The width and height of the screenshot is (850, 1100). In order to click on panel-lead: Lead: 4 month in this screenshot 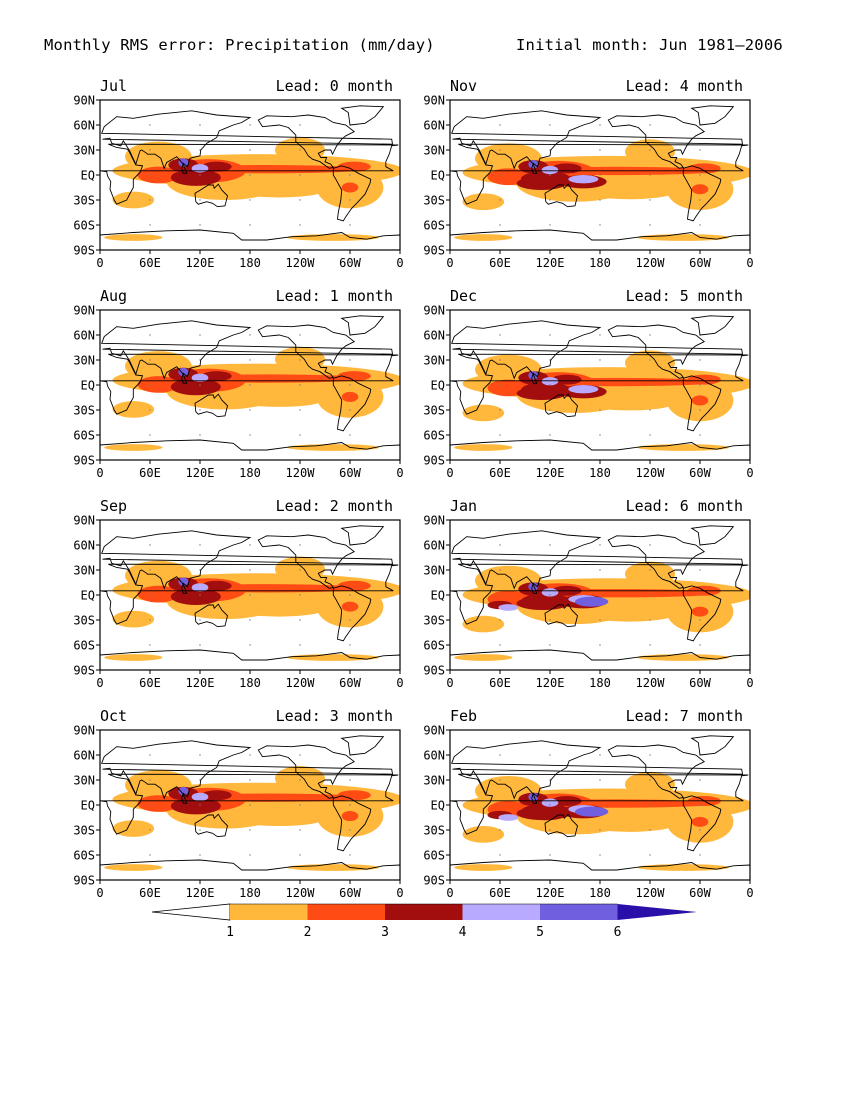, I will do `click(684, 86)`.